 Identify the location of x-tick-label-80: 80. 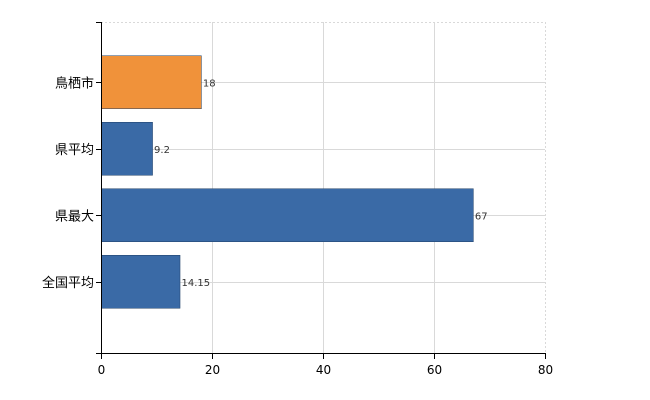
(545, 370).